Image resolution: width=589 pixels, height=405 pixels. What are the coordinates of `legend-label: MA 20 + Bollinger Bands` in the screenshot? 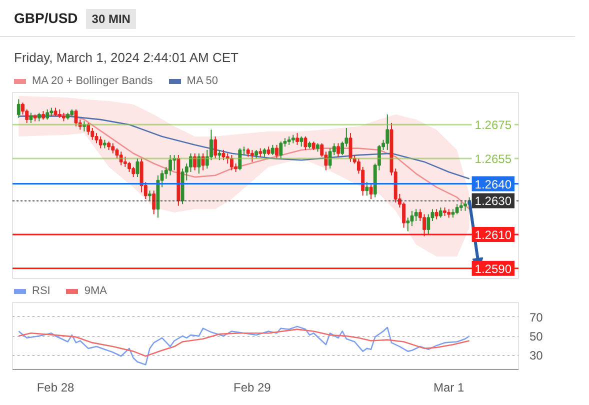 It's located at (92, 81).